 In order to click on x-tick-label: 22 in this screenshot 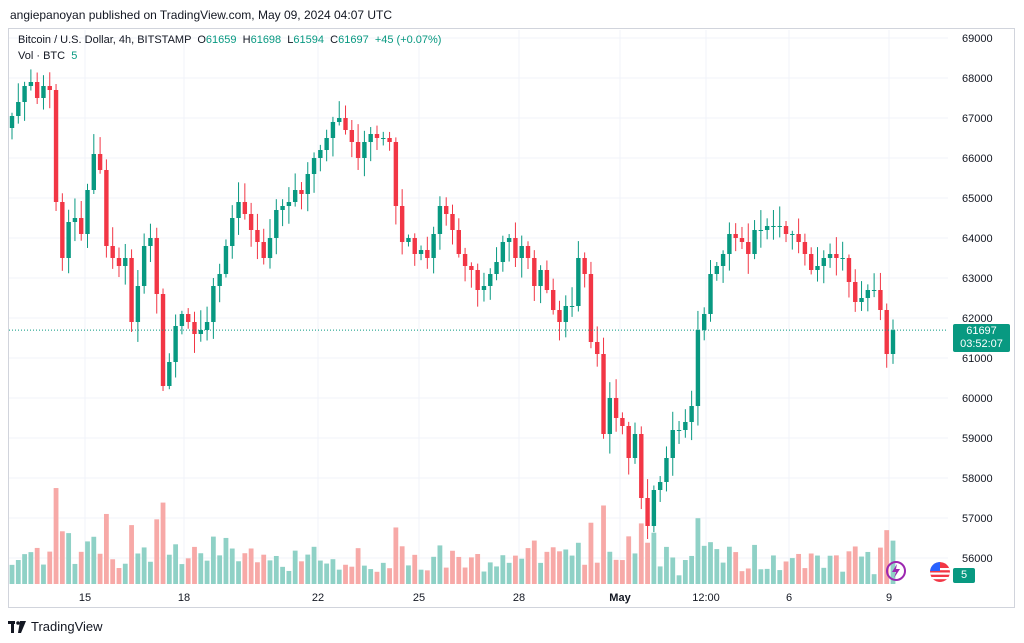, I will do `click(318, 598)`.